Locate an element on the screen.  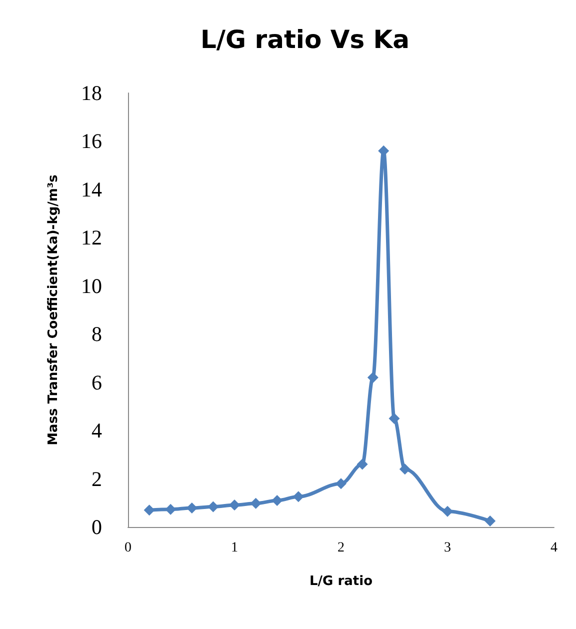
y-tick-label: 2 is located at coordinates (97, 478).